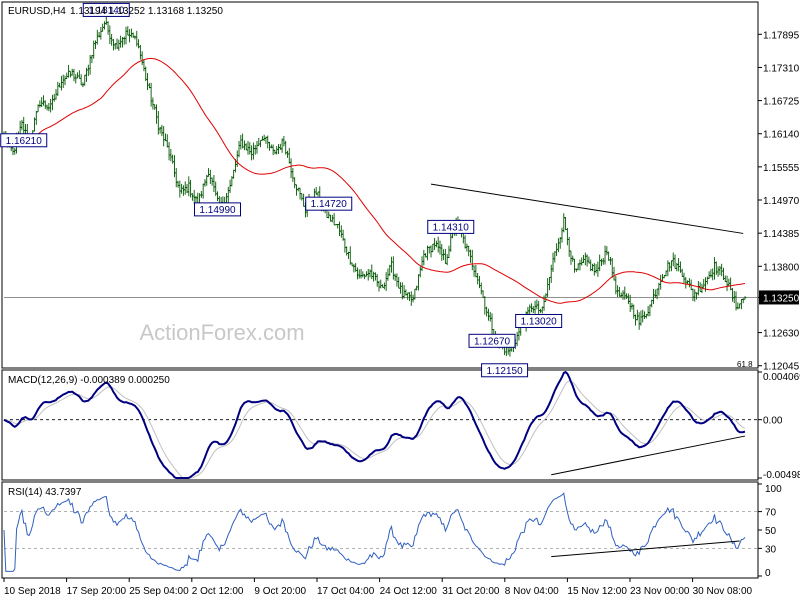 This screenshot has width=800, height=605. Describe the element at coordinates (587, 208) in the screenshot. I see `price-trendline` at that location.